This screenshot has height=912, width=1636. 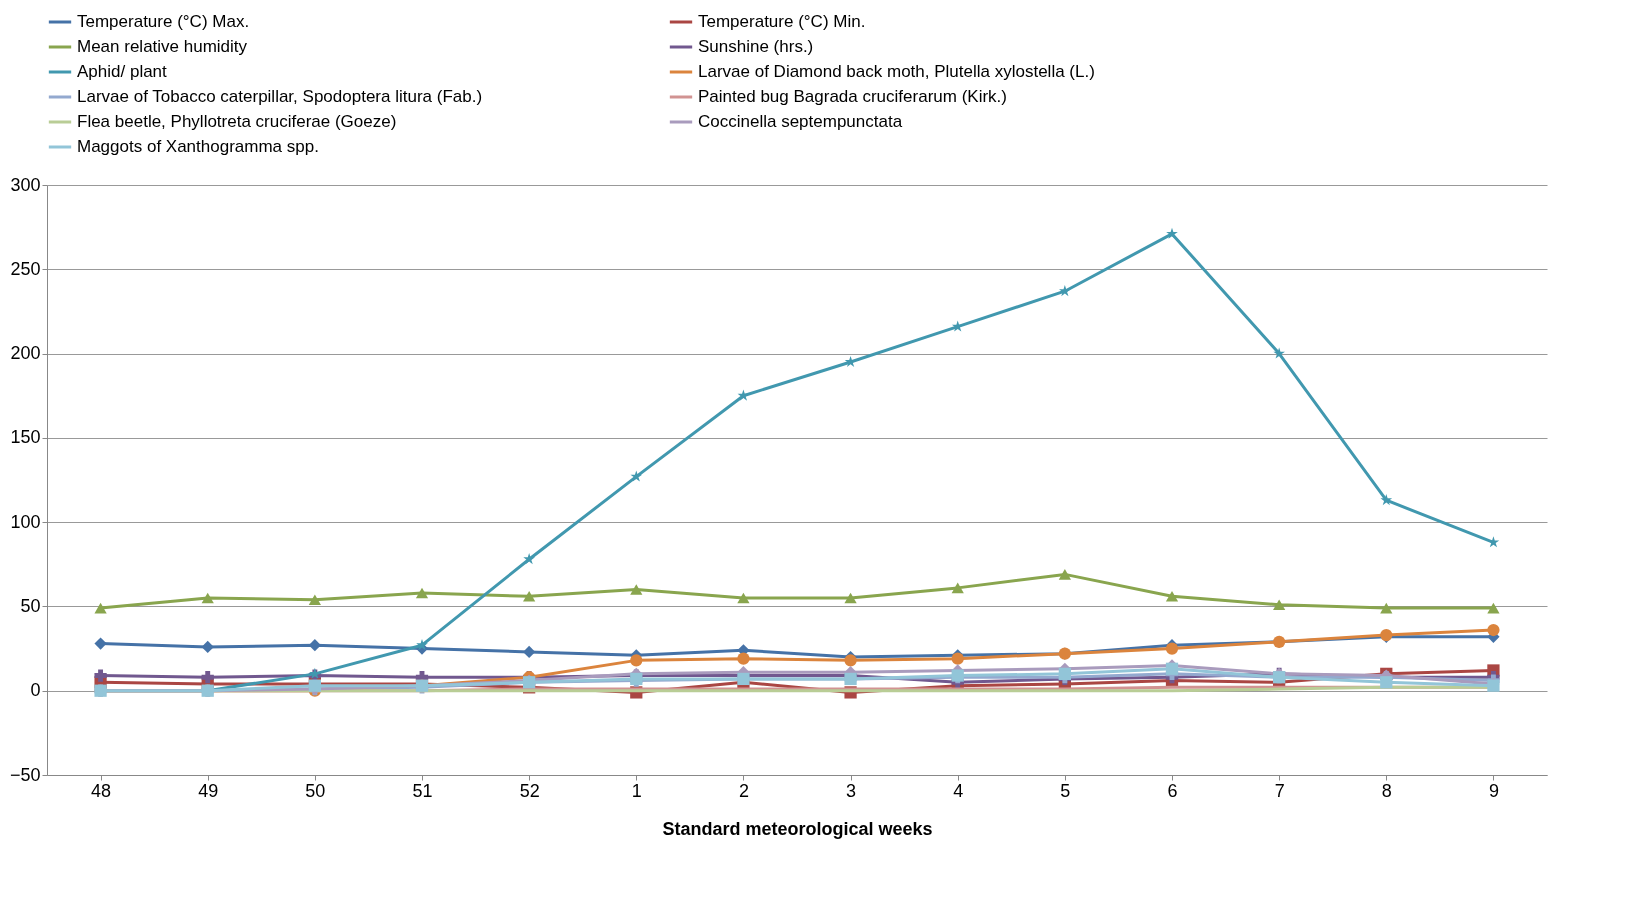 What do you see at coordinates (35, 690) in the screenshot?
I see `y-tick-label: 0` at bounding box center [35, 690].